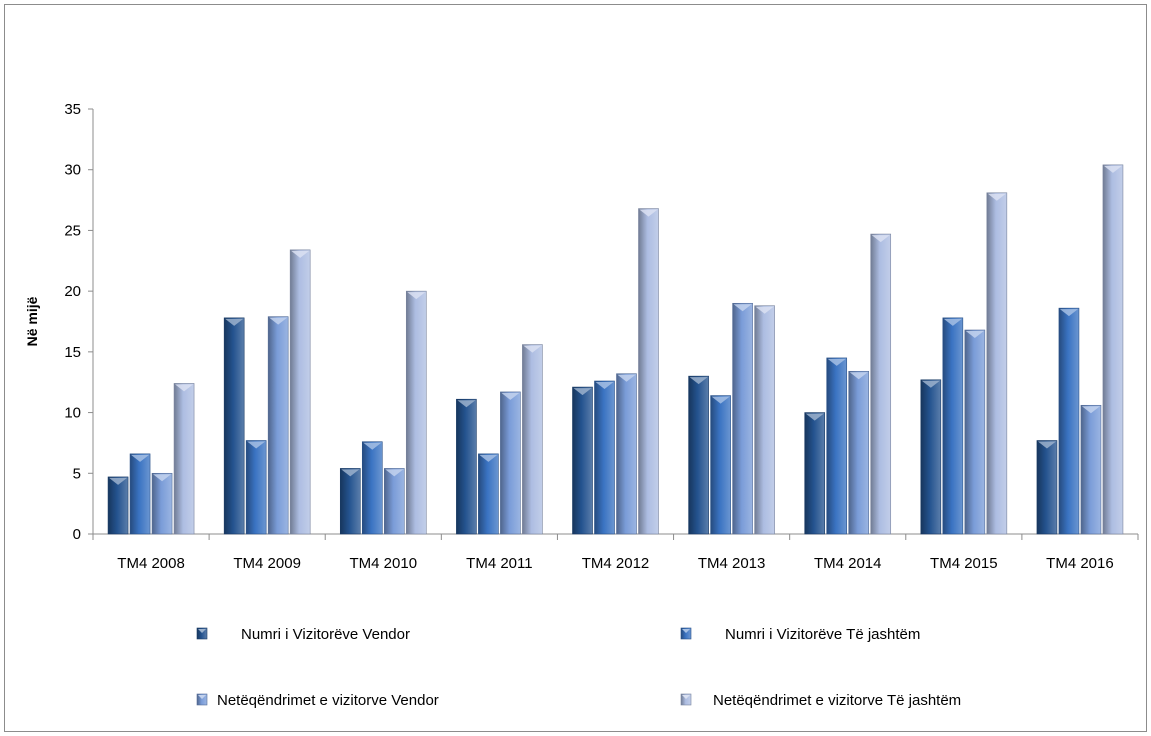  What do you see at coordinates (325, 634) in the screenshot?
I see `legend-label: Numri i Vizitorëve Vendor` at bounding box center [325, 634].